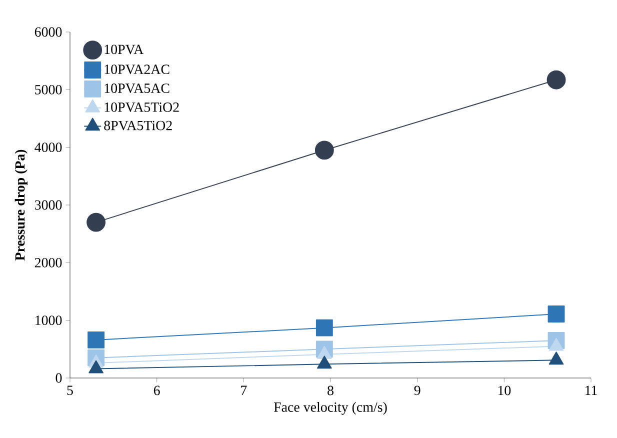 This screenshot has height=438, width=617. Describe the element at coordinates (48, 263) in the screenshot. I see `y-tick-label: 2000` at that location.